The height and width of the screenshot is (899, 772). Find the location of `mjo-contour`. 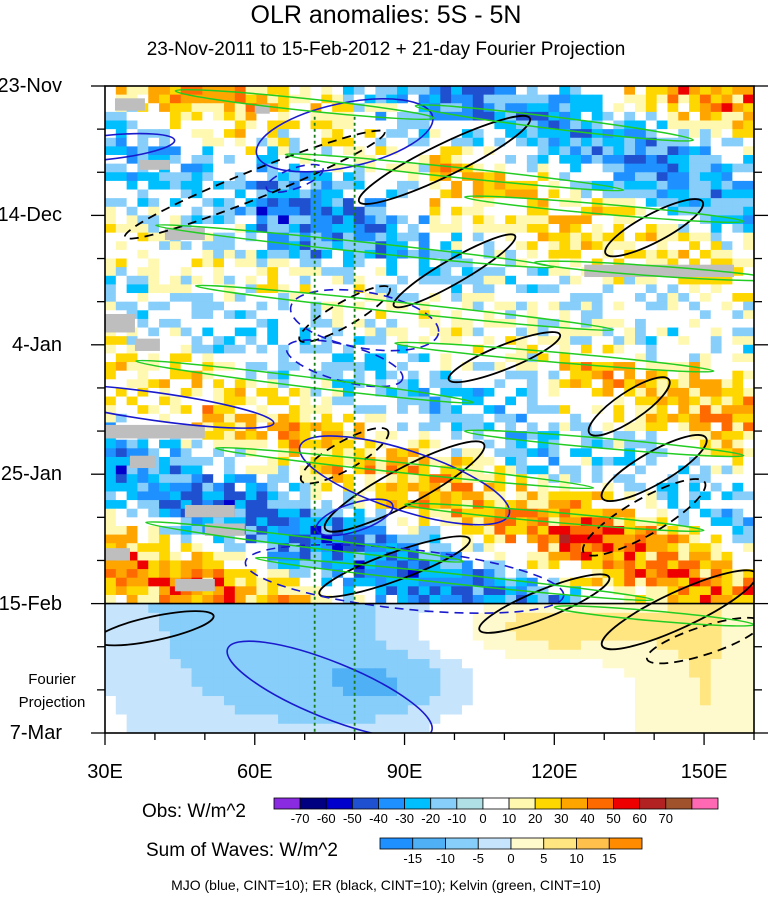

mjo-contour is located at coordinates (354, 517).